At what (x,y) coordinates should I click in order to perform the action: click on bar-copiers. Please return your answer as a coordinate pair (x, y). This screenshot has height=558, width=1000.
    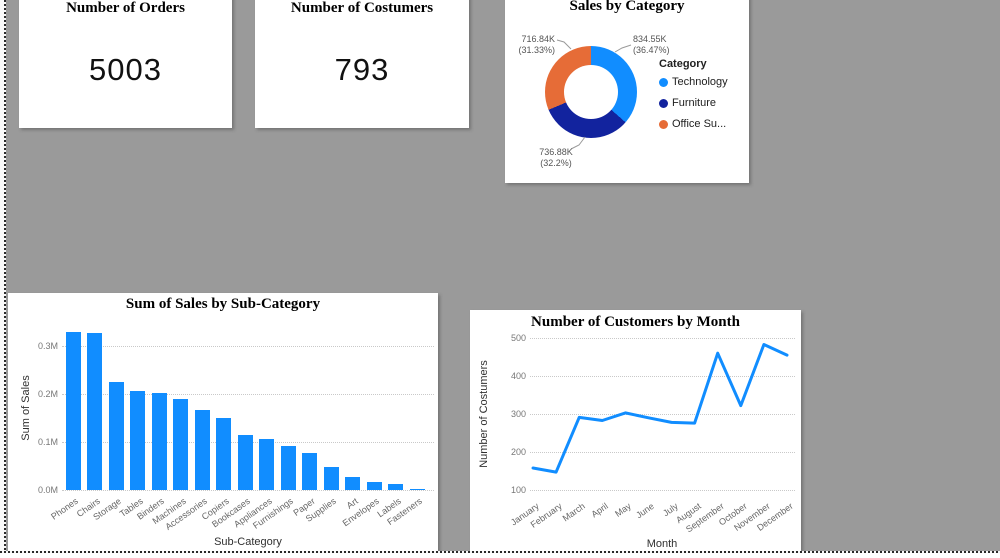
    Looking at the image, I should click on (223, 454).